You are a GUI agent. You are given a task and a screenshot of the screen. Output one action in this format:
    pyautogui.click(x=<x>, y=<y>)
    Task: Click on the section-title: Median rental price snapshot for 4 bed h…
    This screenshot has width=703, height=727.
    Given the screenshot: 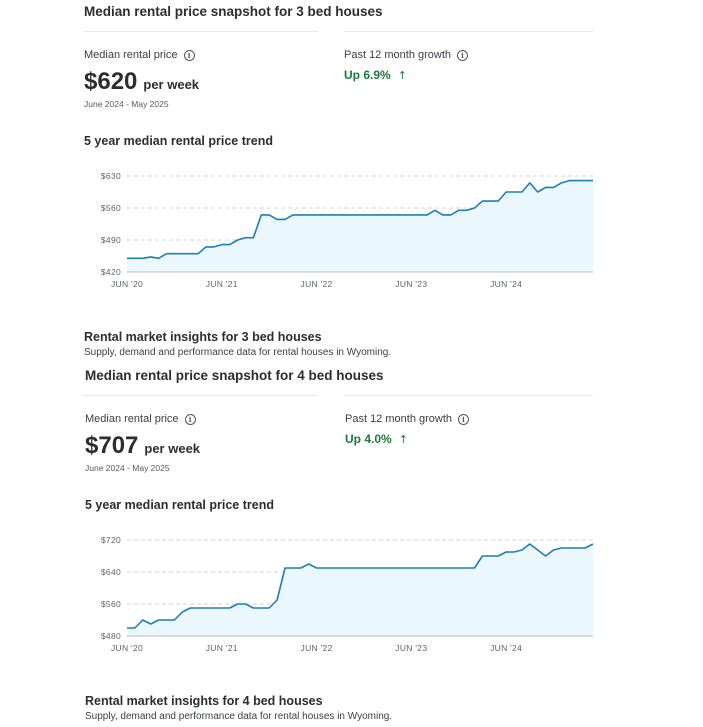 What is the action you would take?
    pyautogui.click(x=234, y=375)
    